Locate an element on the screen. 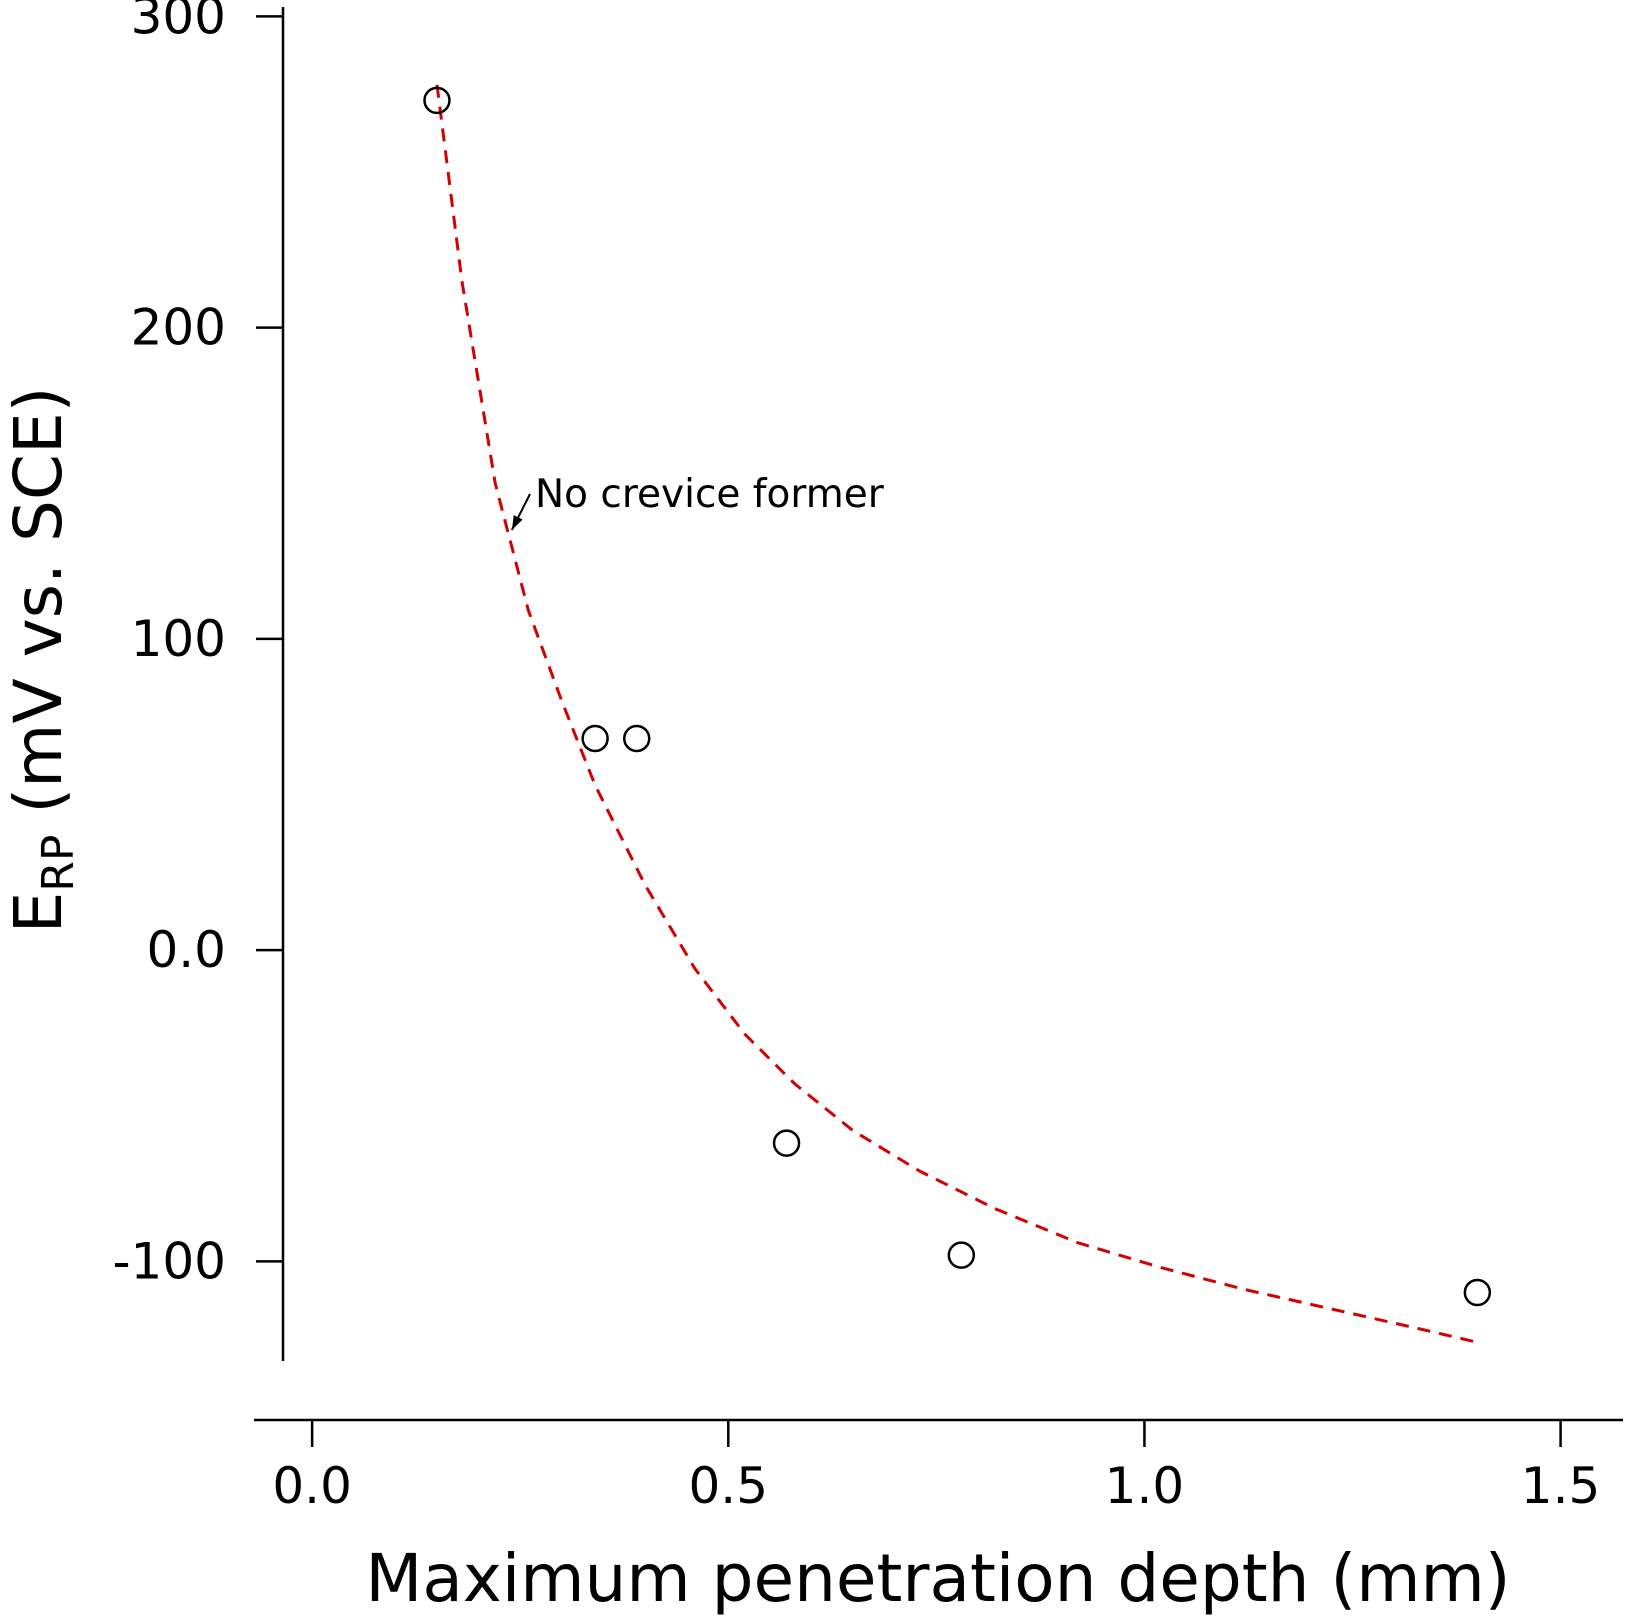 This screenshot has width=1625, height=1619. x-tick-label: 0.0 is located at coordinates (312, 1486).